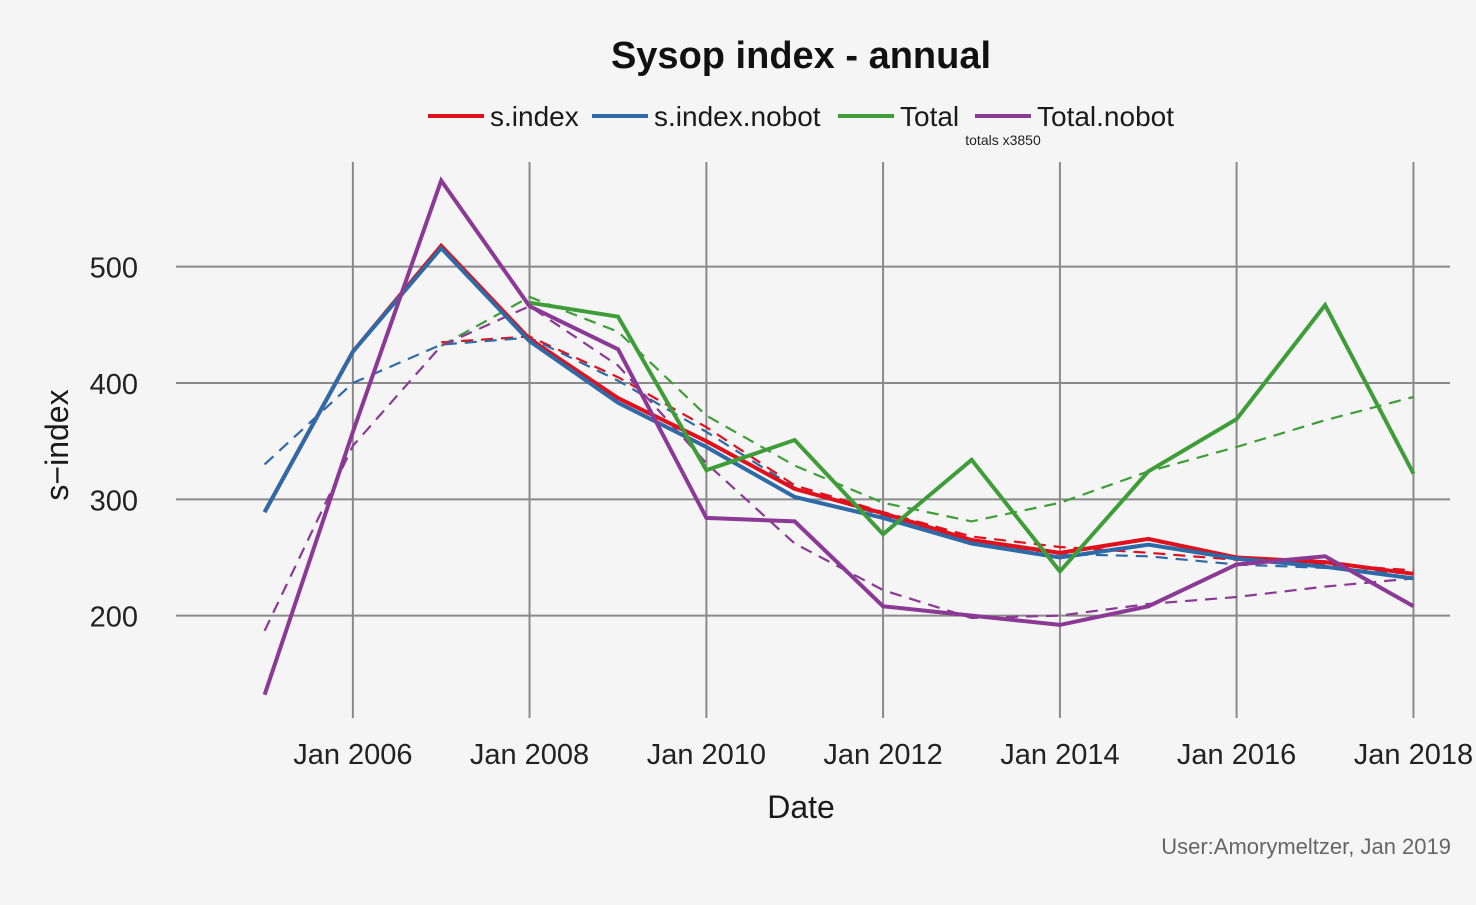 This screenshot has height=905, width=1476. Describe the element at coordinates (1306, 846) in the screenshot. I see `chart-caption: User:Amorymeltzer, Jan 2019` at that location.